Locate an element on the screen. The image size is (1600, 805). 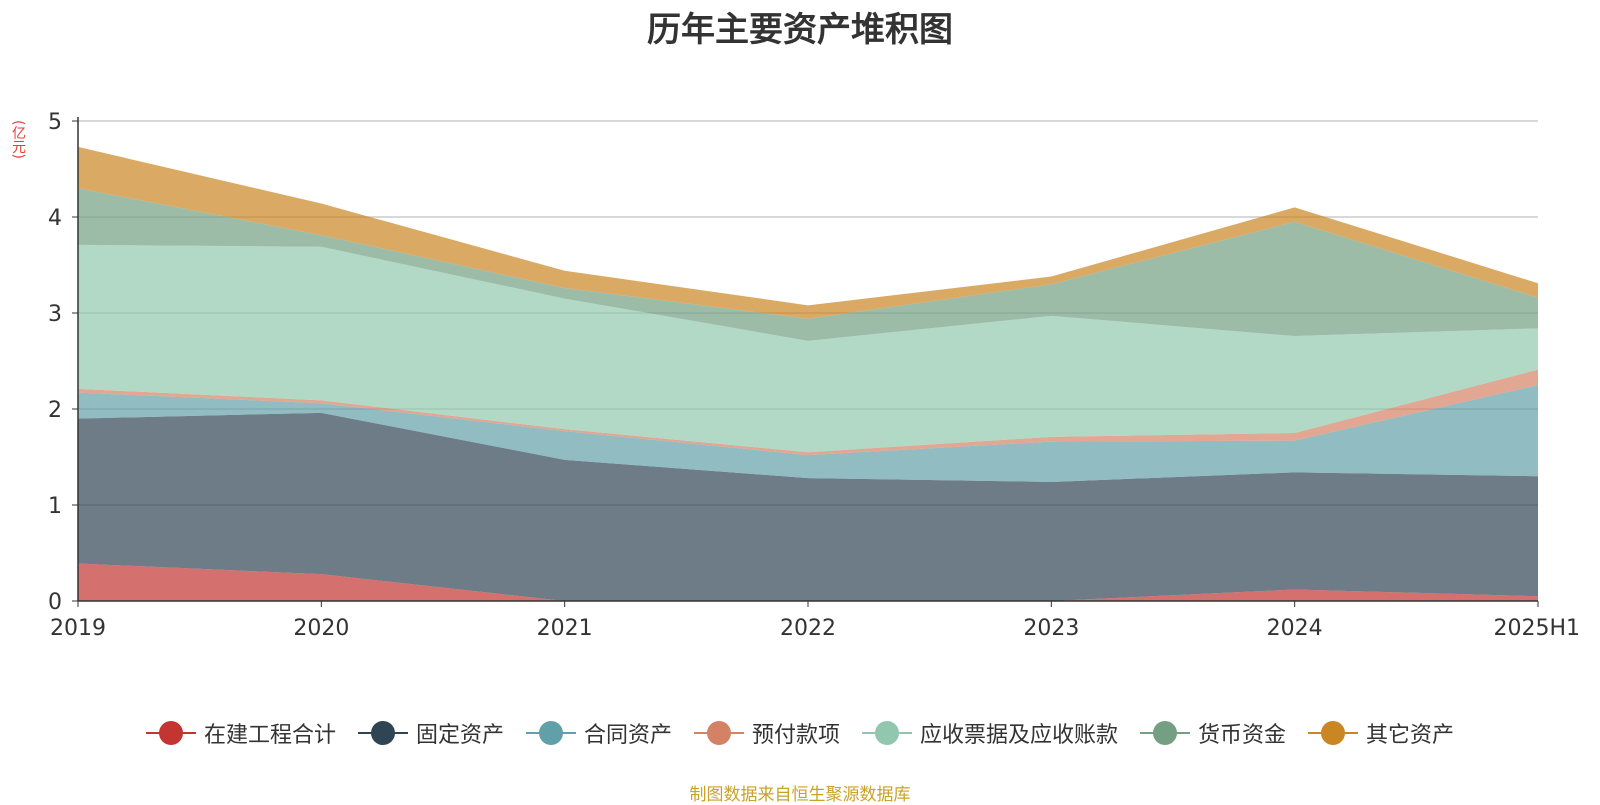
x-tick-label-2023: 2023 is located at coordinates (1051, 628).